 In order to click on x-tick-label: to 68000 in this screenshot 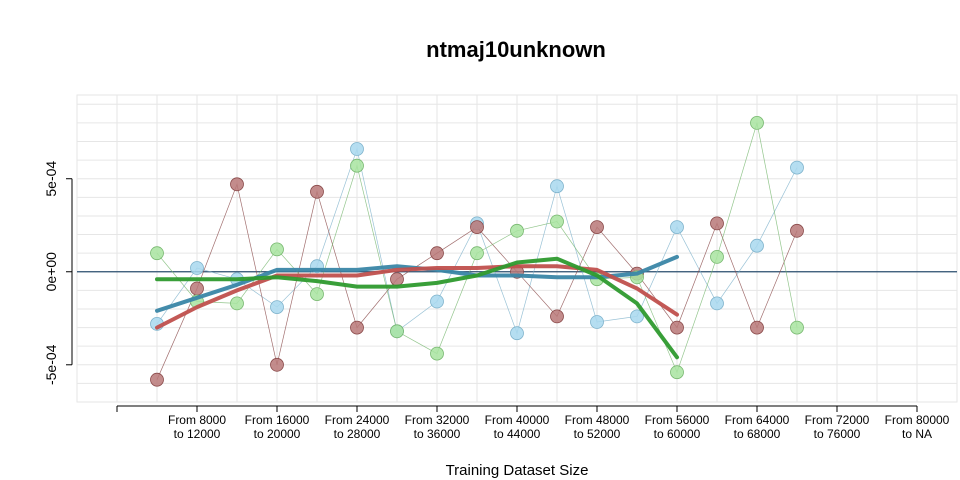, I will do `click(757, 434)`.